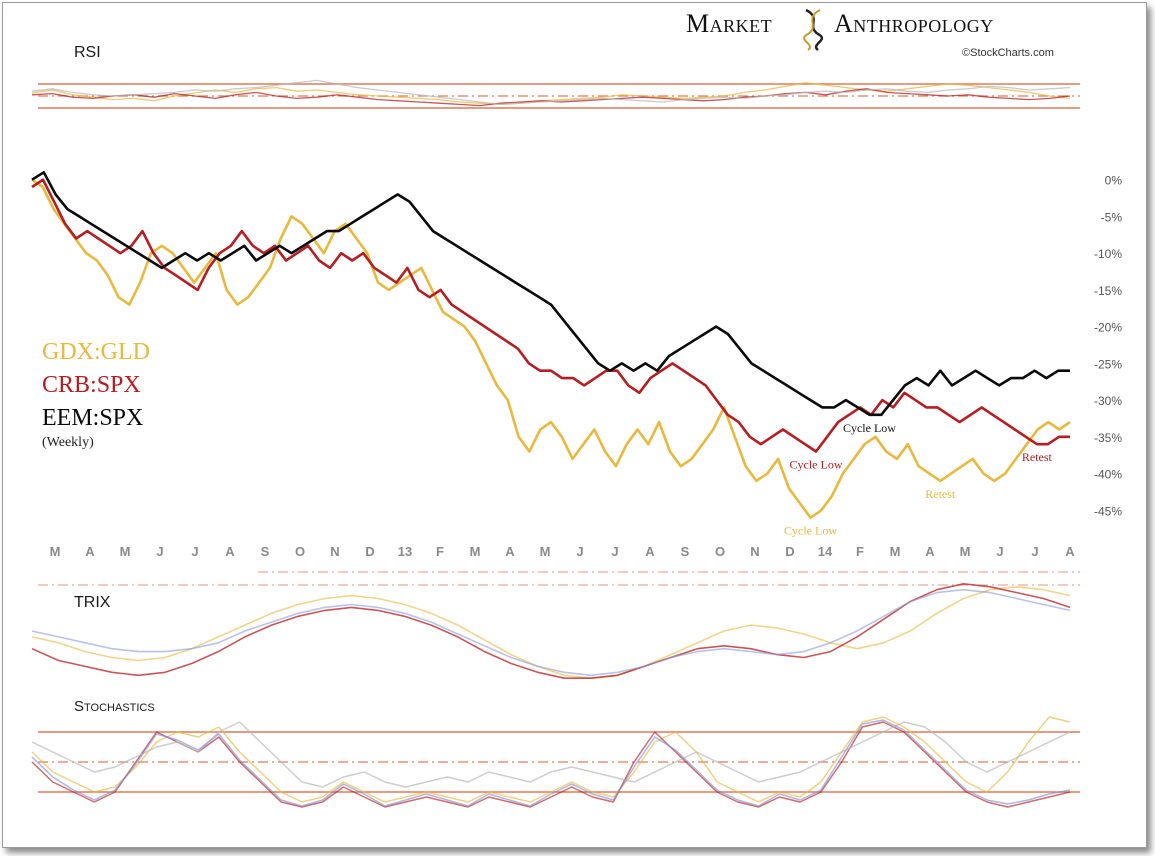 The width and height of the screenshot is (1155, 856). What do you see at coordinates (1108, 511) in the screenshot?
I see `y-tick-label: -45%` at bounding box center [1108, 511].